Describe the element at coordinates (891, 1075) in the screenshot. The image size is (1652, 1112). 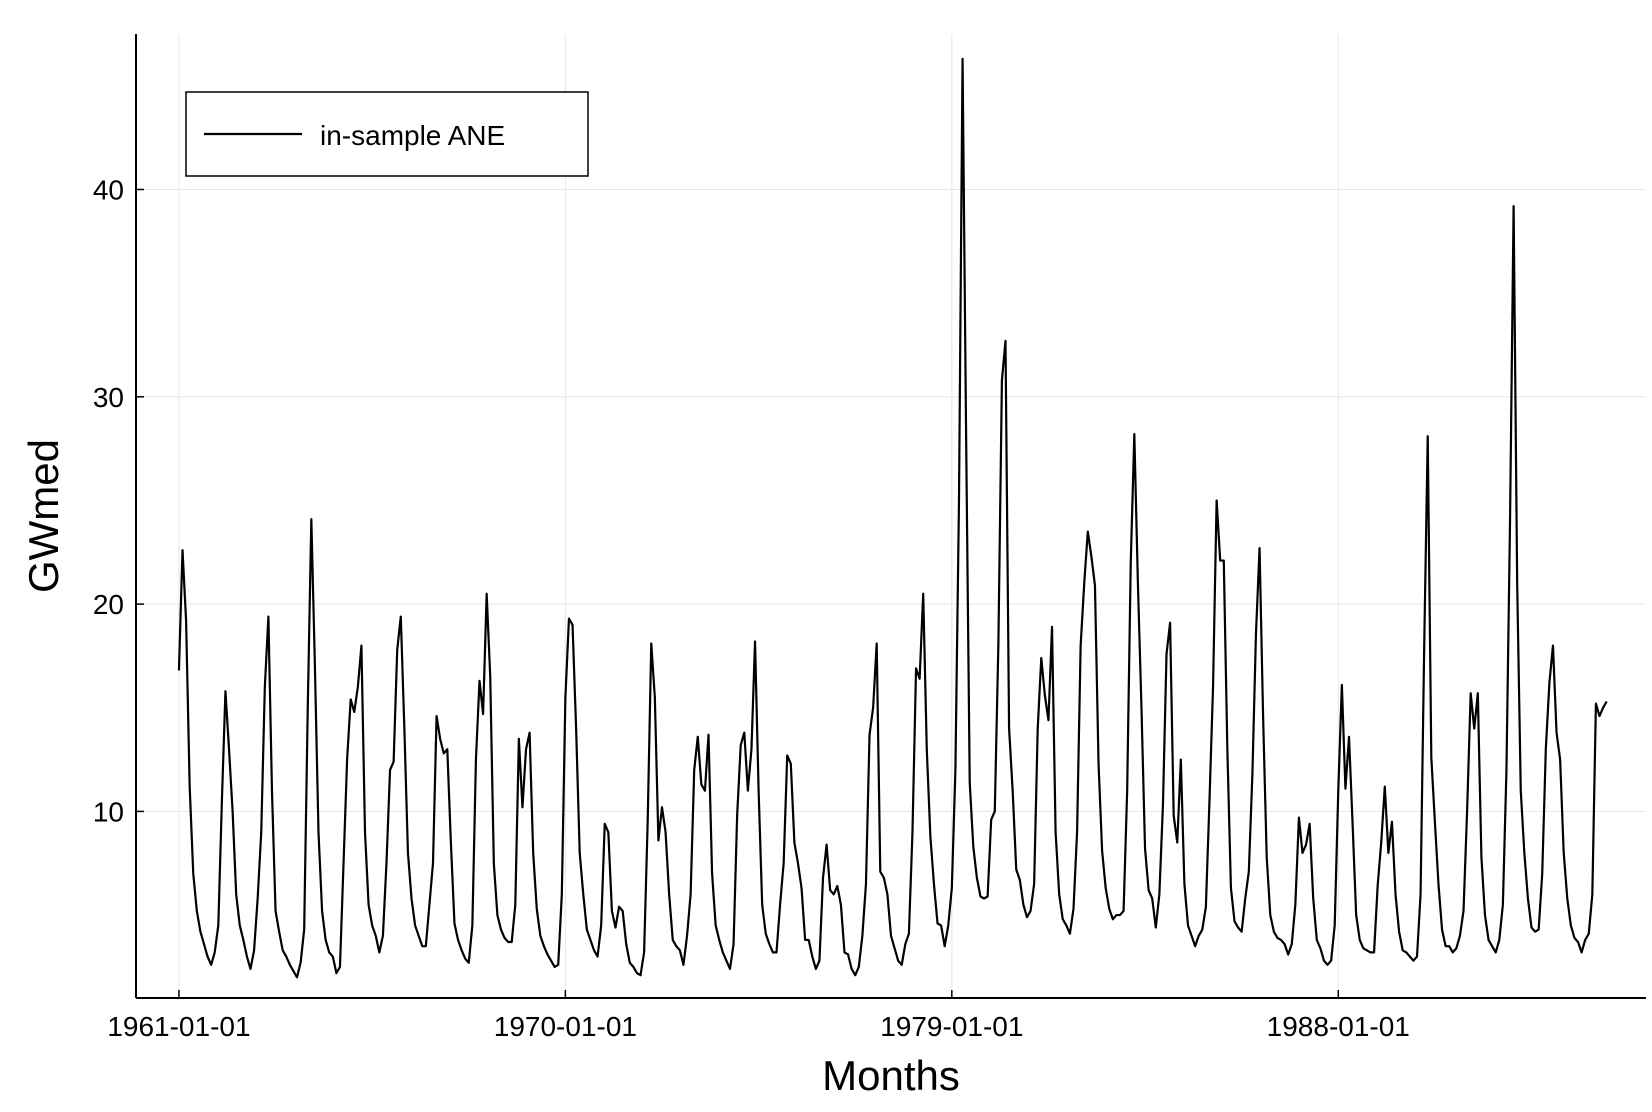
I see `x-axis-title: Months` at that location.